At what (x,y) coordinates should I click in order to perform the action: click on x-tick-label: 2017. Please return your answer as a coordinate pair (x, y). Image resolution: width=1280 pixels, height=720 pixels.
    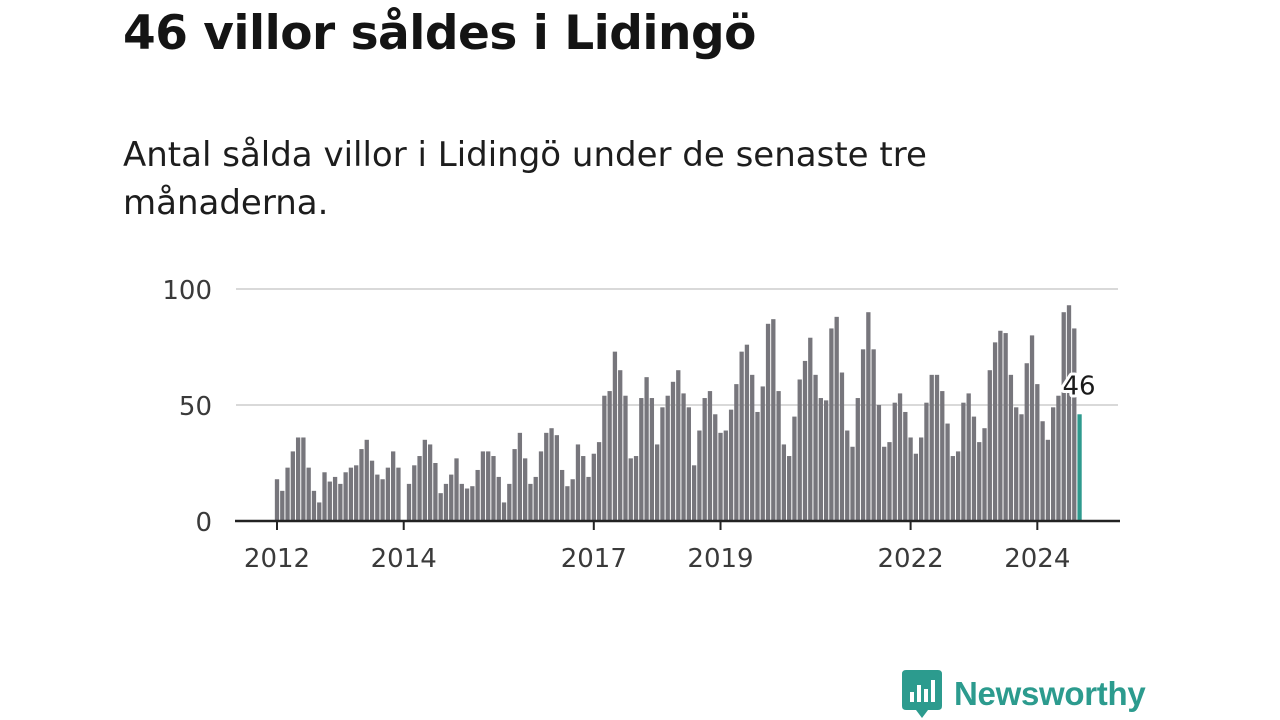
    Looking at the image, I should click on (594, 559).